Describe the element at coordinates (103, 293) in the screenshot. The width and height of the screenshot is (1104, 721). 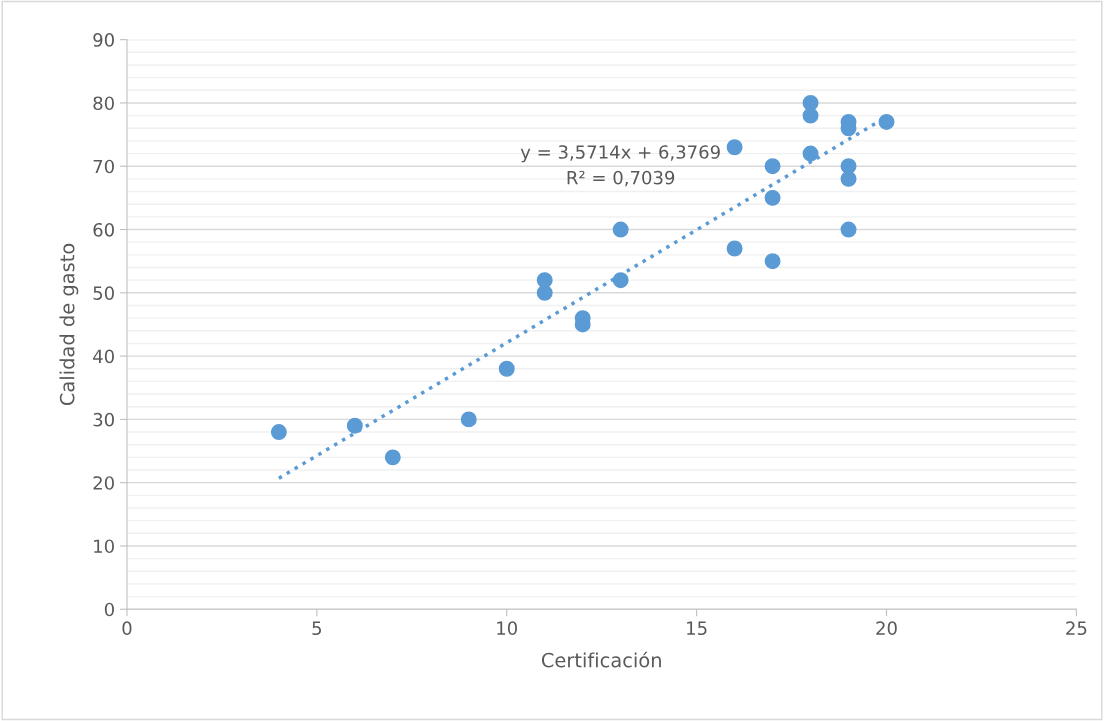
I see `y-tick-label: 50` at that location.